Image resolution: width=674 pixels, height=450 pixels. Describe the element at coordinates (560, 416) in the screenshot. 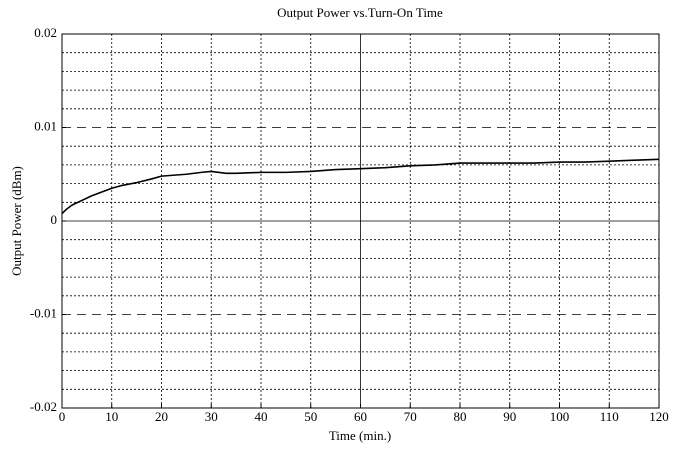

I see `x-tick-label: 100` at that location.